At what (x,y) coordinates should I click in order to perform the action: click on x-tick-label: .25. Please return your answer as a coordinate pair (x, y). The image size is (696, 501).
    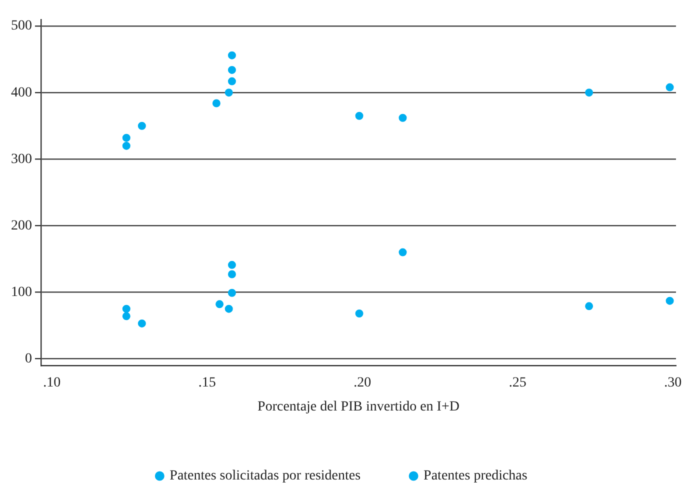
    Looking at the image, I should click on (517, 382).